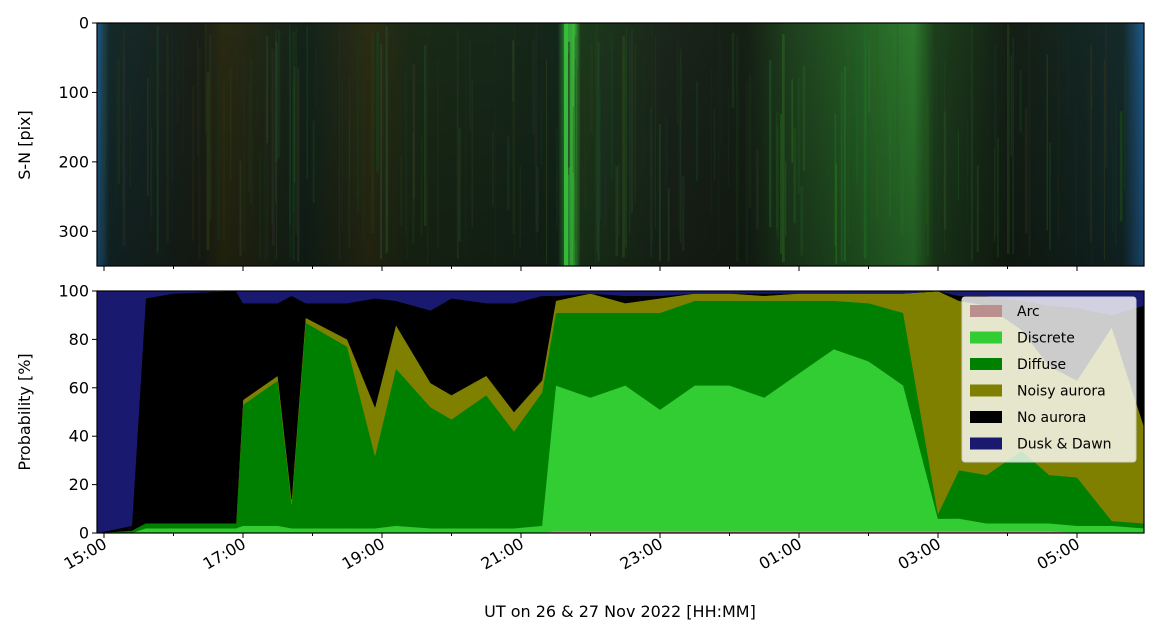 The width and height of the screenshot is (1158, 638). Describe the element at coordinates (919, 554) in the screenshot. I see `probability-x-tick-label: 03:00` at that location.